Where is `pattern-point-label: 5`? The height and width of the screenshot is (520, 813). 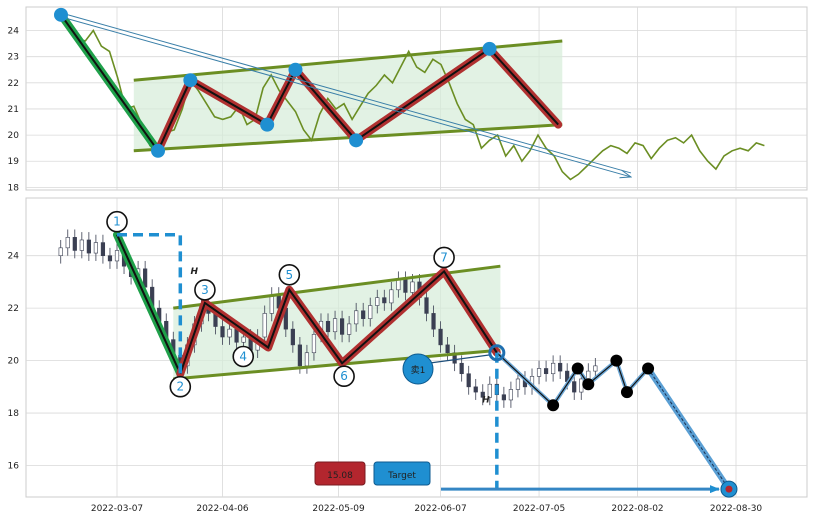
pattern-point-label: 5 is located at coordinates (290, 275).